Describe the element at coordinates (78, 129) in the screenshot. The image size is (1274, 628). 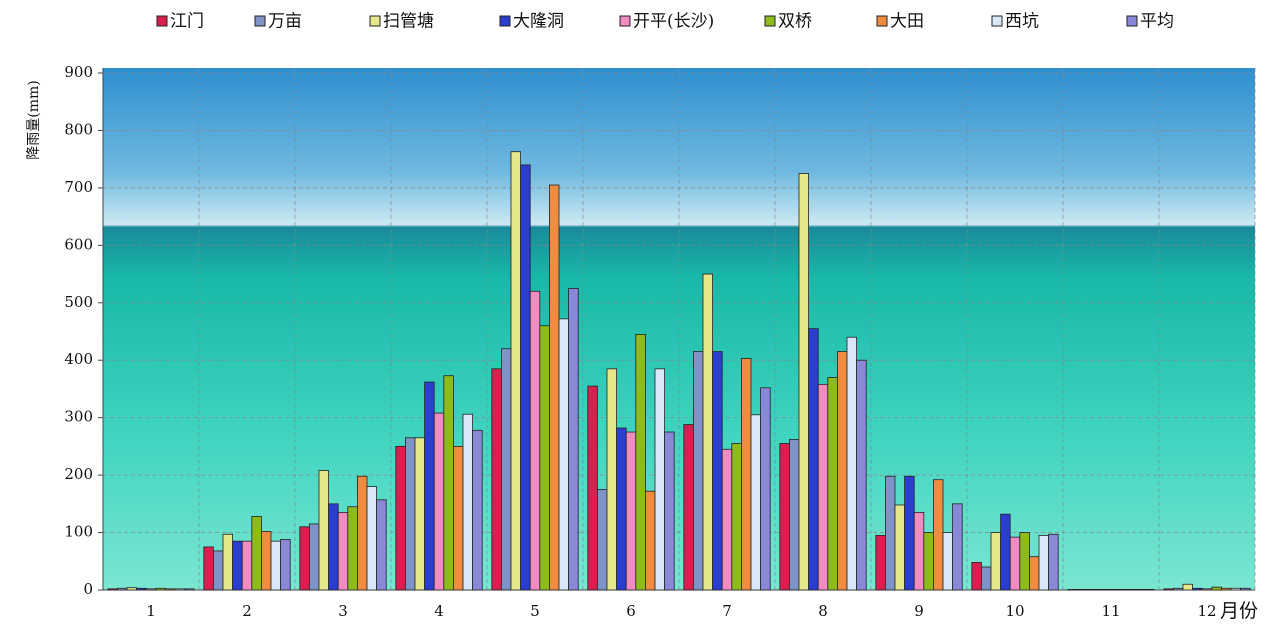
I see `y-tick-label: 800` at that location.